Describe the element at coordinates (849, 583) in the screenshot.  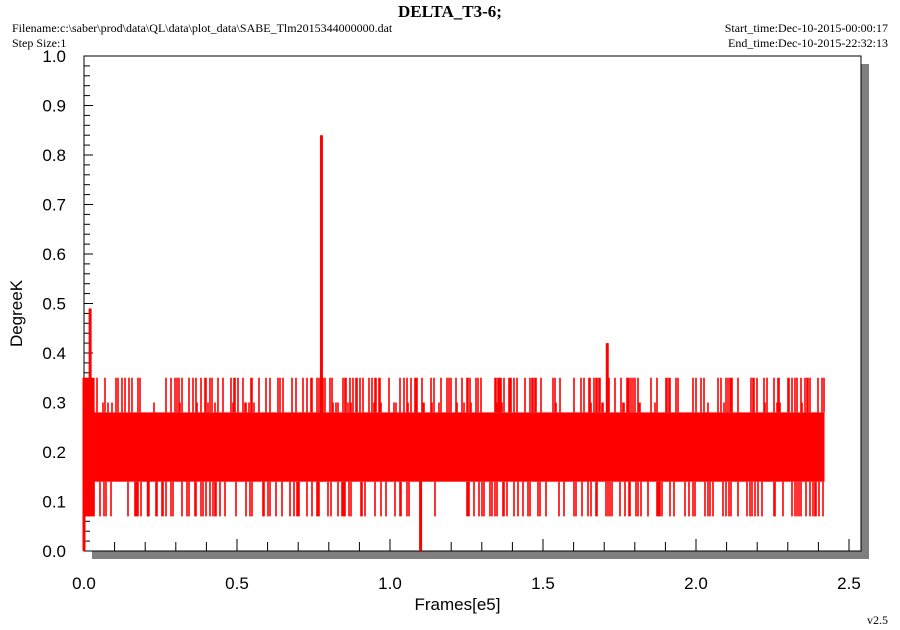
I see `x-tick-label: 2.5` at that location.